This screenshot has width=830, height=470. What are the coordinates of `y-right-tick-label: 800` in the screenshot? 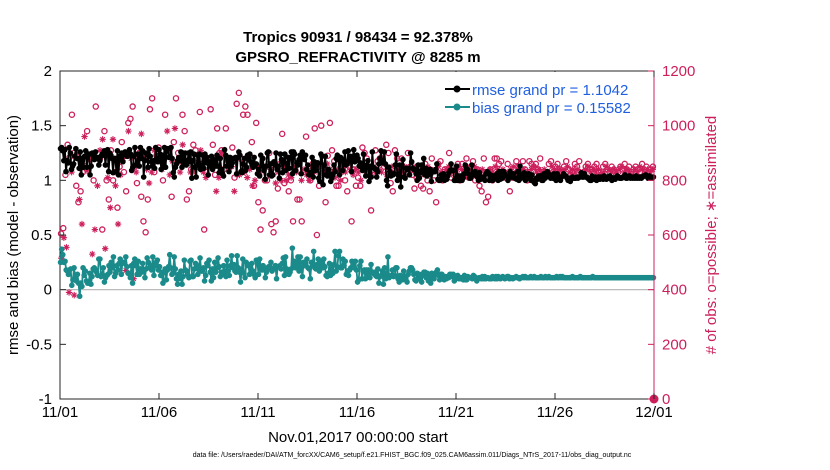 It's located at (674, 180).